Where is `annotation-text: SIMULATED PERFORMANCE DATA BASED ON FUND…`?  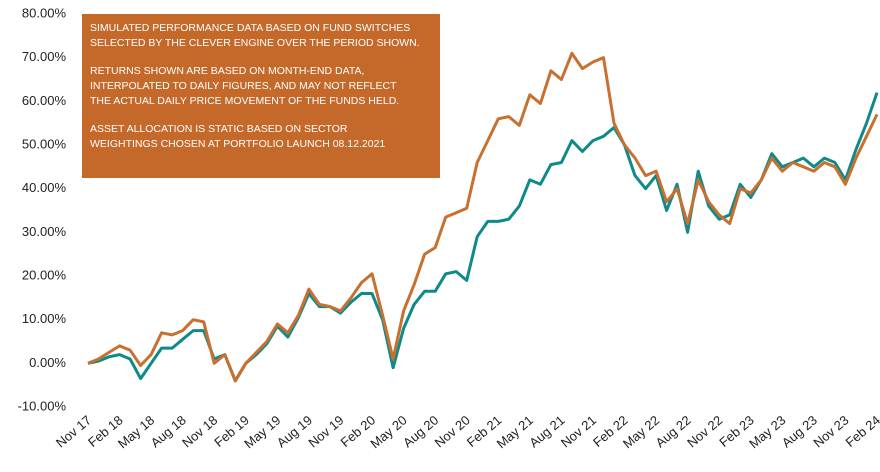
annotation-text: SIMULATED PERFORMANCE DATA BASED ON FUND… is located at coordinates (250, 28).